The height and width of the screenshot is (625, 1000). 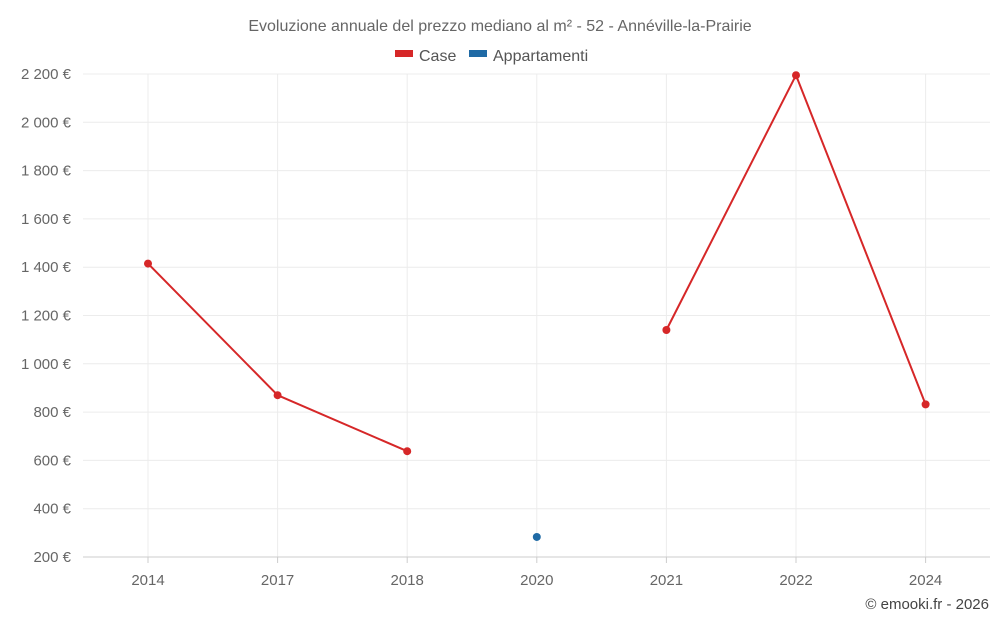 What do you see at coordinates (46, 74) in the screenshot?
I see `y-tick-label: 2 200 €` at bounding box center [46, 74].